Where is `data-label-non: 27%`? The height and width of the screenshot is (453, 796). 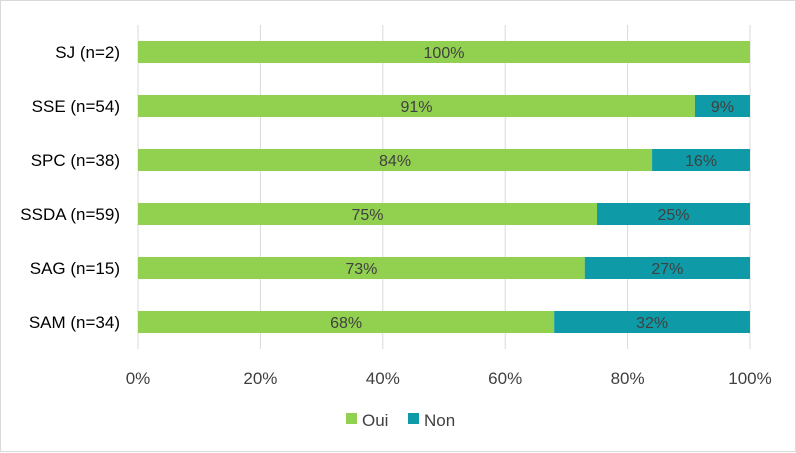
data-label-non: 27% is located at coordinates (667, 269).